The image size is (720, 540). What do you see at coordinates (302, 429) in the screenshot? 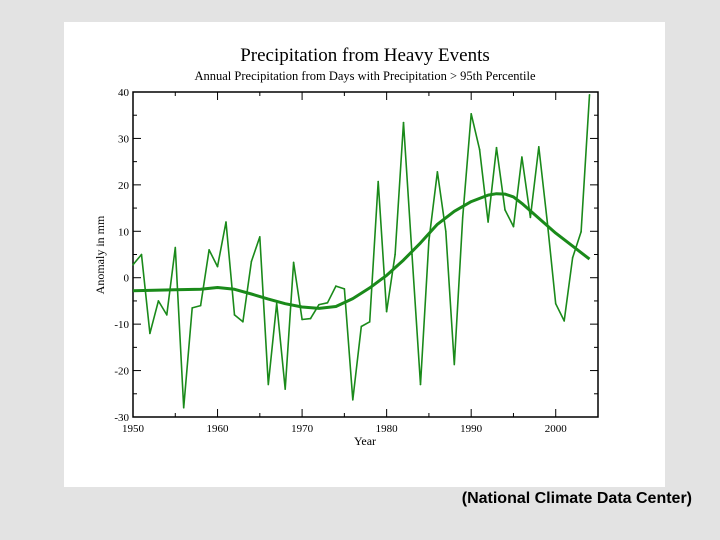
I see `x-tick-label: 1970` at bounding box center [302, 429].